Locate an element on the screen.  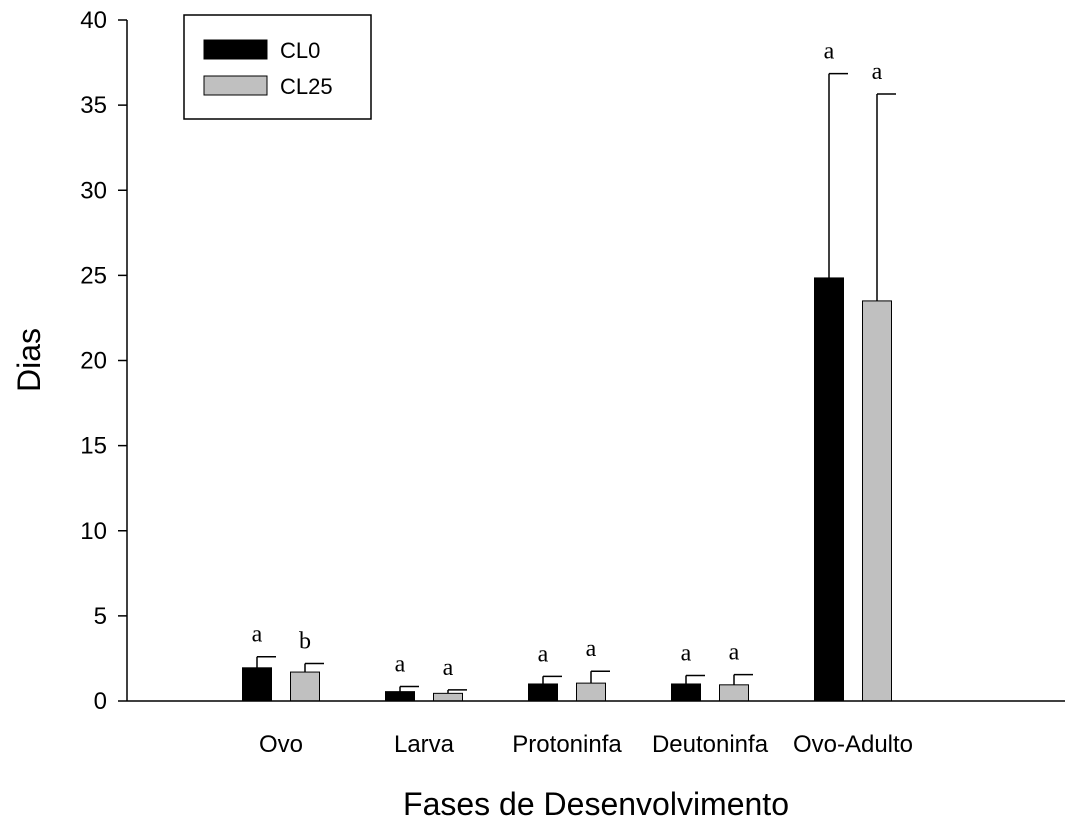
y-tick-label: 10 is located at coordinates (93, 531).